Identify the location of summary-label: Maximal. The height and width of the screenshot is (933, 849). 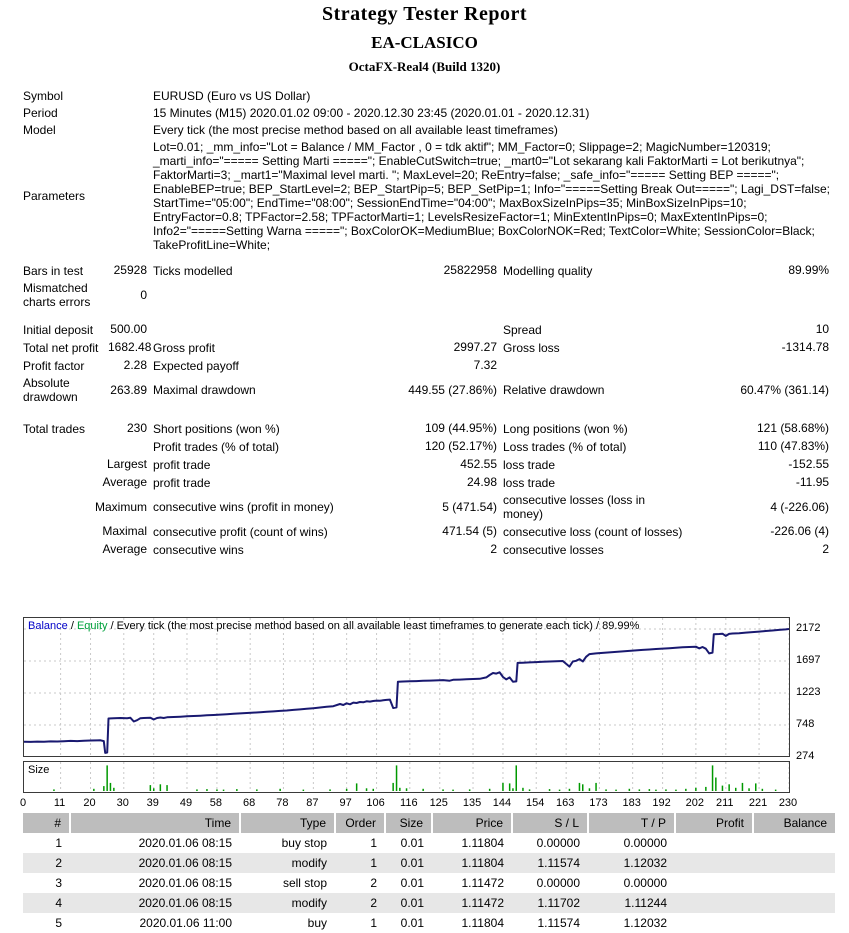
(124, 531).